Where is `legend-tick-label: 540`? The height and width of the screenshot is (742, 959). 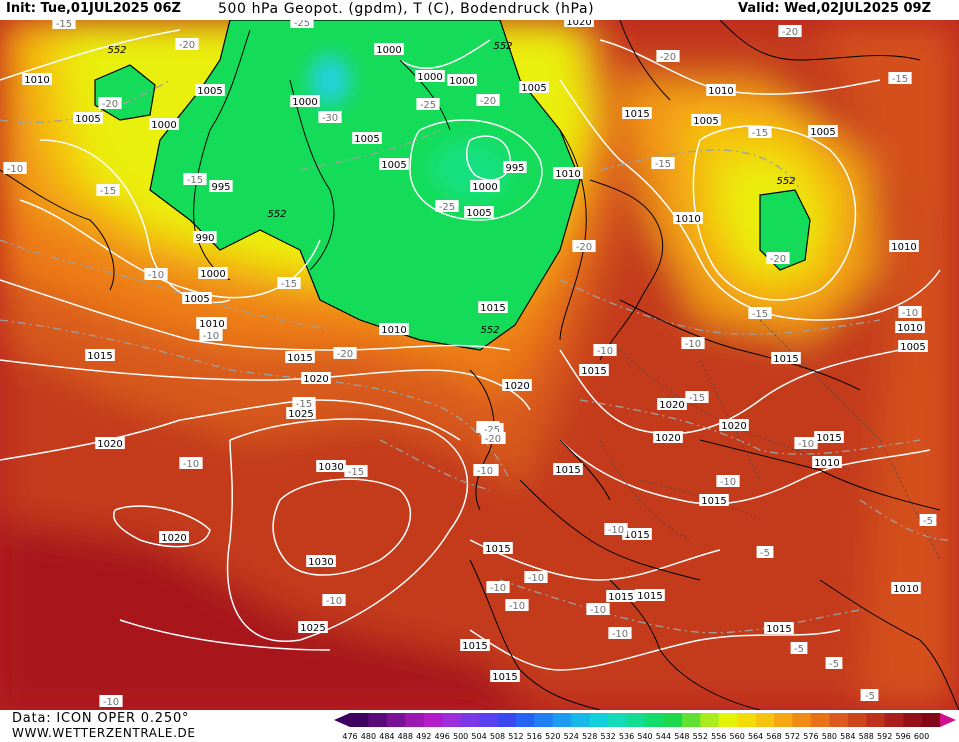
legend-tick-label: 540 is located at coordinates (644, 736).